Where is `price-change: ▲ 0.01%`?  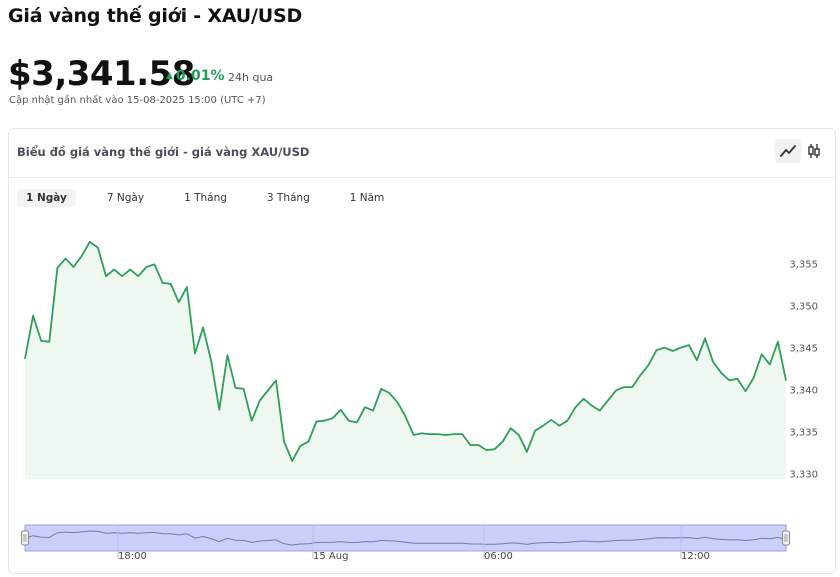 price-change: ▲ 0.01% is located at coordinates (195, 76).